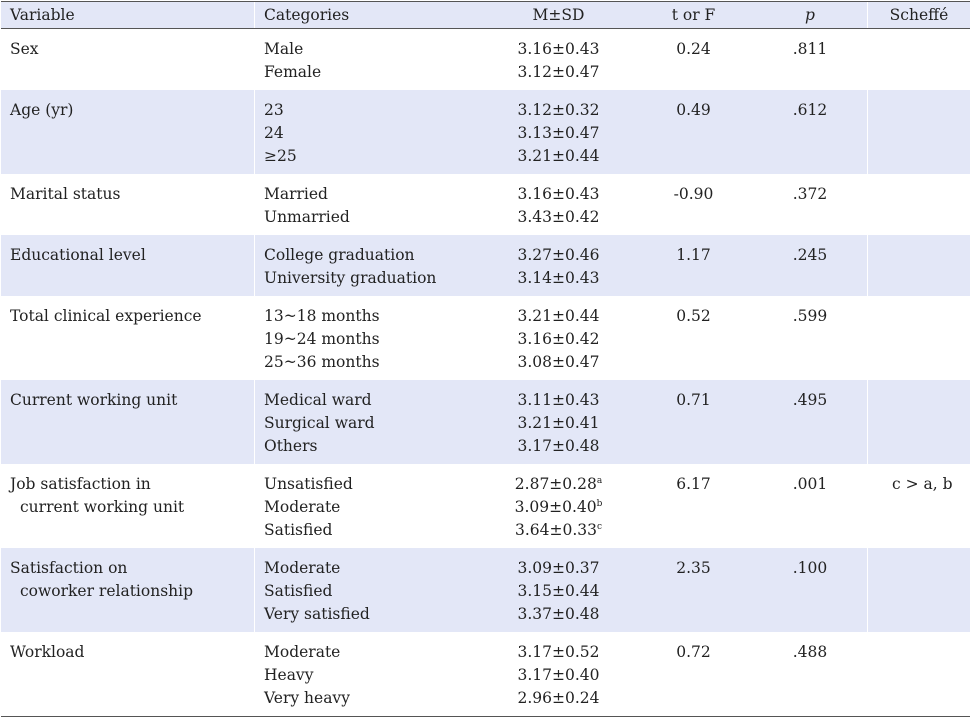 The height and width of the screenshot is (719, 971). Describe the element at coordinates (810, 194) in the screenshot. I see `cell-p: .372` at that location.